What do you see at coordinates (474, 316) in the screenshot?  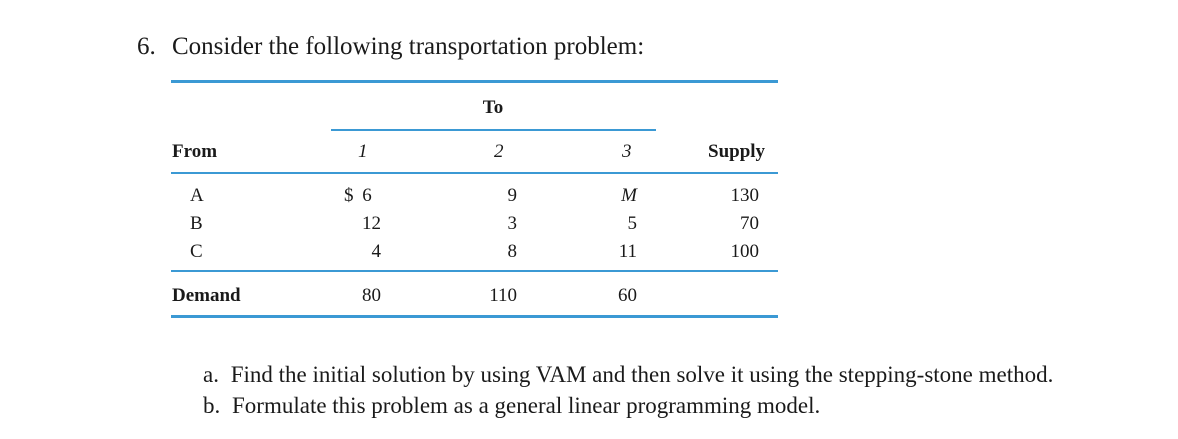 I see `table-bottom-rule` at bounding box center [474, 316].